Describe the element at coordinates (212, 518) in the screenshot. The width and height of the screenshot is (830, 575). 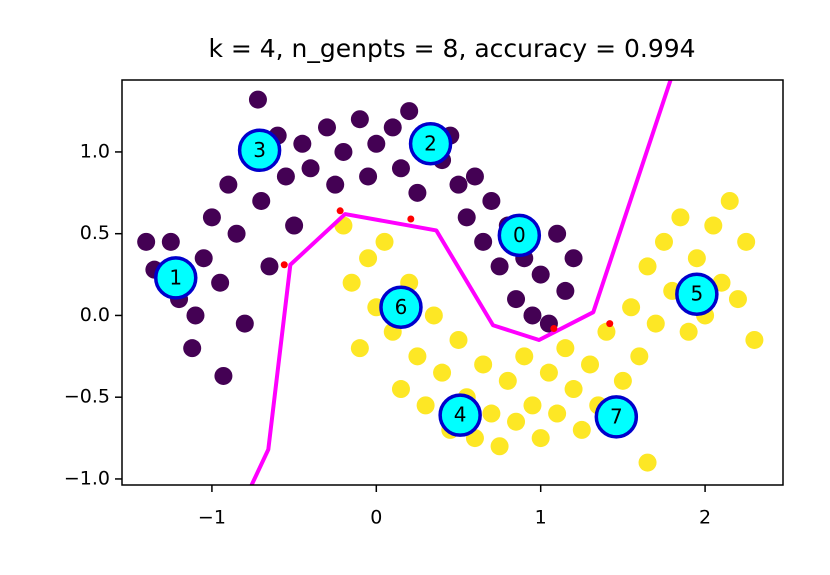
I see `x-tick-label: −1` at that location.